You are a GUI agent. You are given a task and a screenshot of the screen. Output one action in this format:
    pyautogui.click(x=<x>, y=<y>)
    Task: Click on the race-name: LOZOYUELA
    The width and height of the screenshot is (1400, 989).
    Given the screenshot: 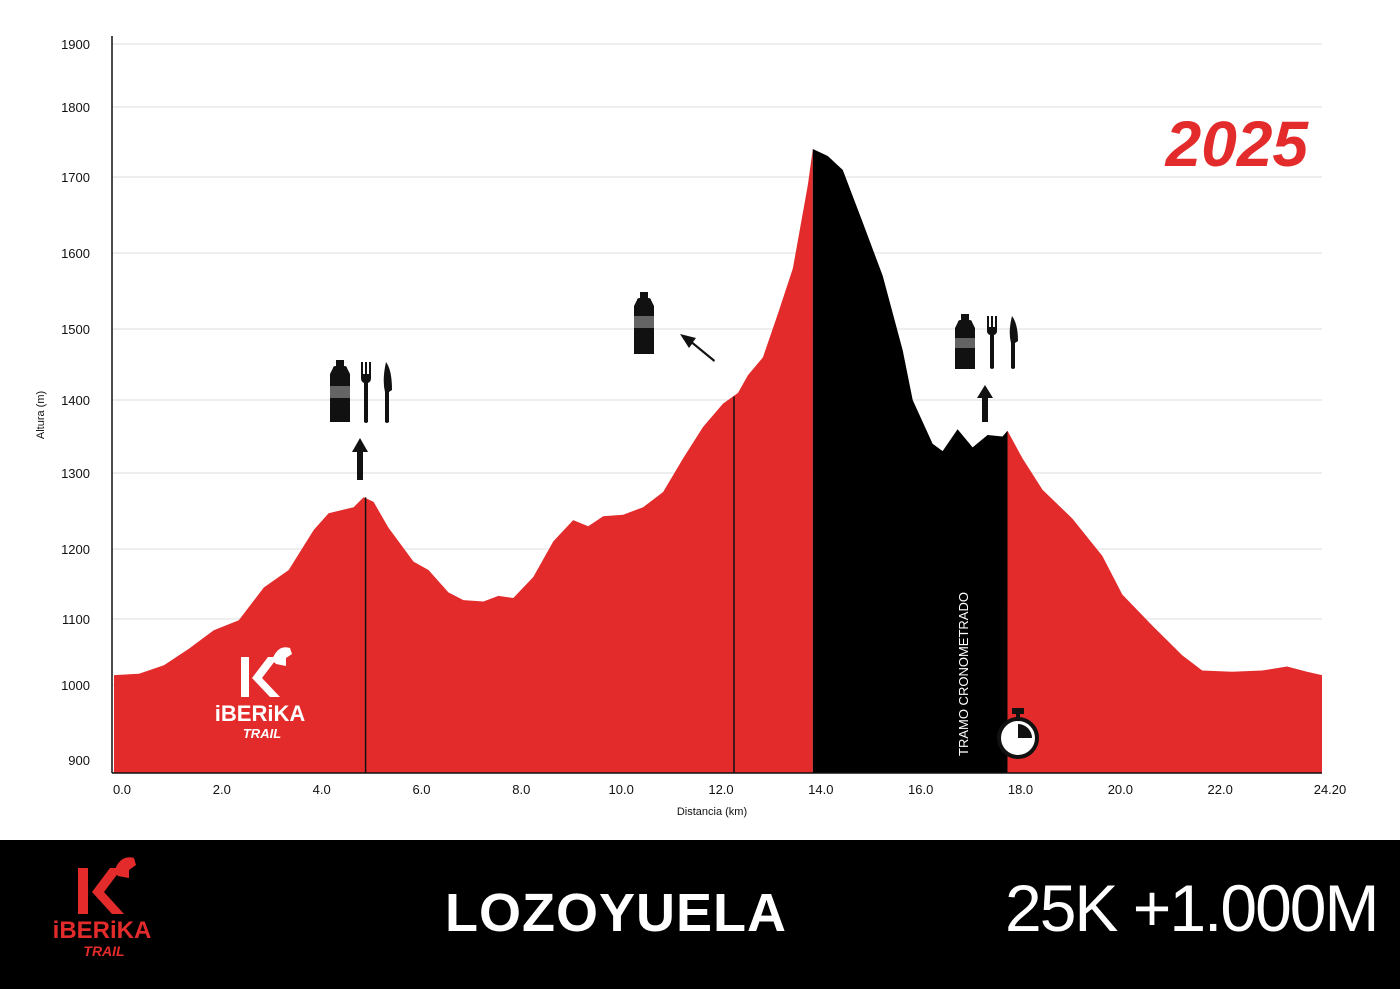 What is the action you would take?
    pyautogui.click(x=616, y=913)
    